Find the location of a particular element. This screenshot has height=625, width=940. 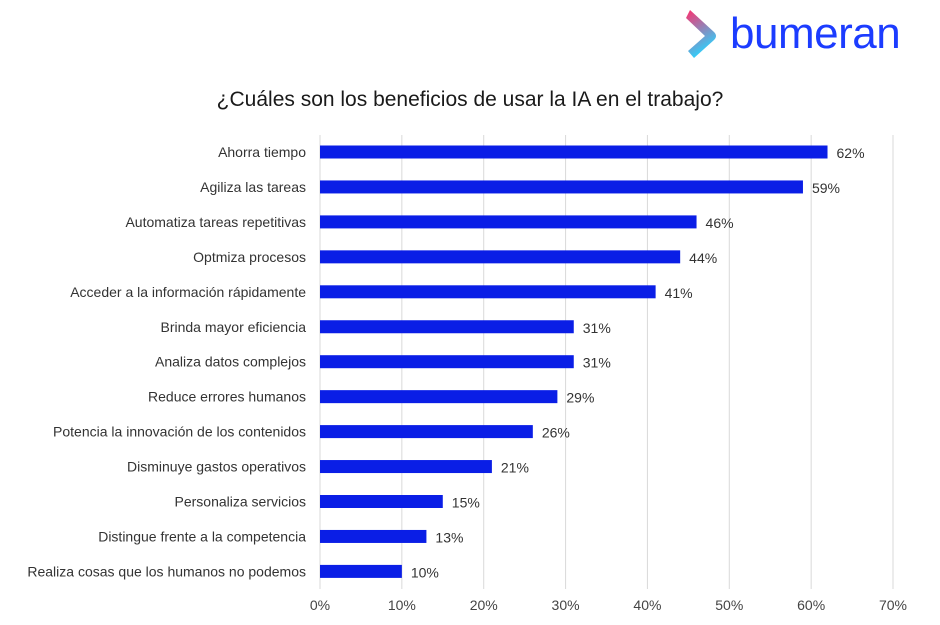

value-label: 46% is located at coordinates (720, 223).